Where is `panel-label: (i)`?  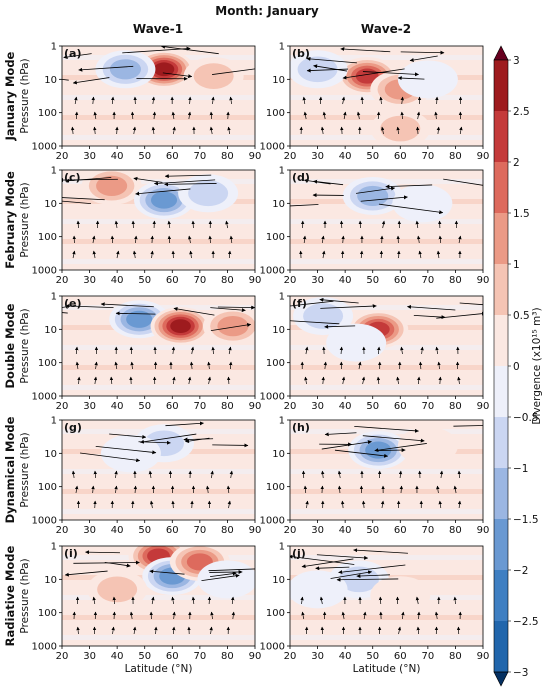
panel-label: (i) is located at coordinates (71, 553).